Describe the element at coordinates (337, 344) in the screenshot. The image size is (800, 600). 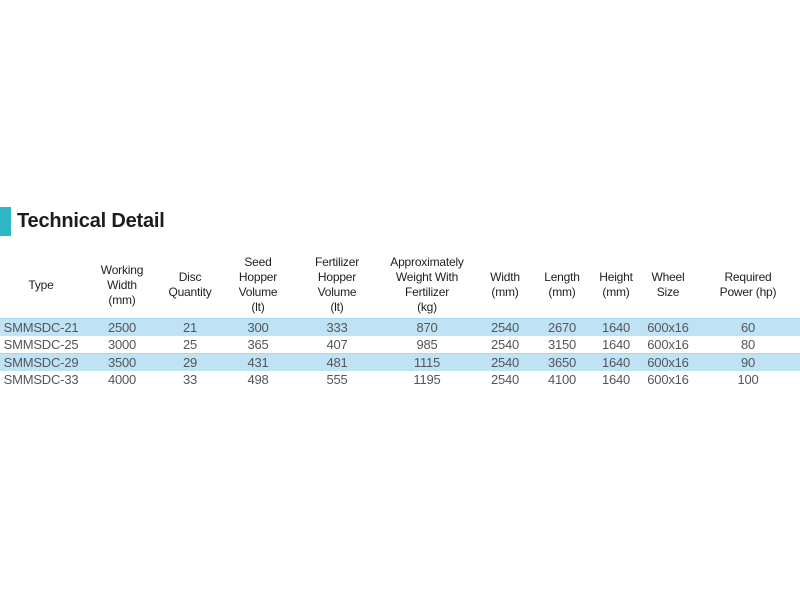
I see `table-cell: 407` at that location.